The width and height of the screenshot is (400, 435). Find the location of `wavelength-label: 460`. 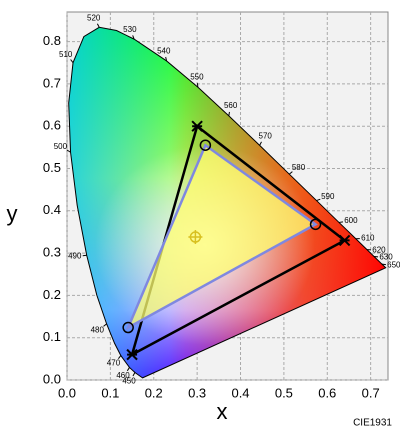

wavelength-label: 460 is located at coordinates (123, 375).